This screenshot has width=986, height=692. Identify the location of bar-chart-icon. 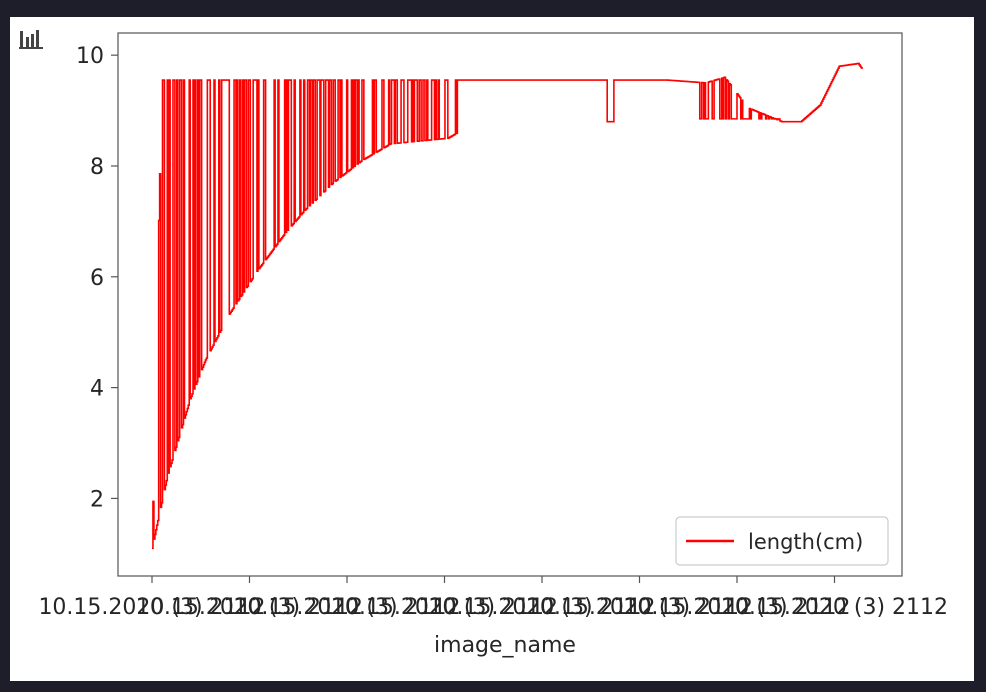
(32, 39).